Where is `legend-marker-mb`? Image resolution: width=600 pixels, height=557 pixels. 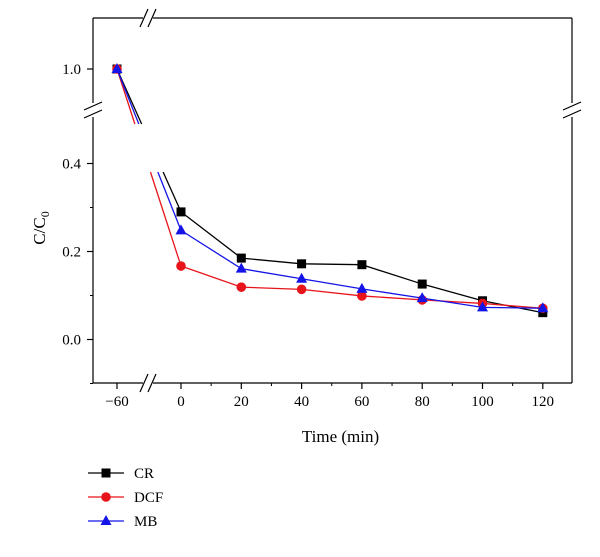
legend-marker-mb is located at coordinates (106, 520).